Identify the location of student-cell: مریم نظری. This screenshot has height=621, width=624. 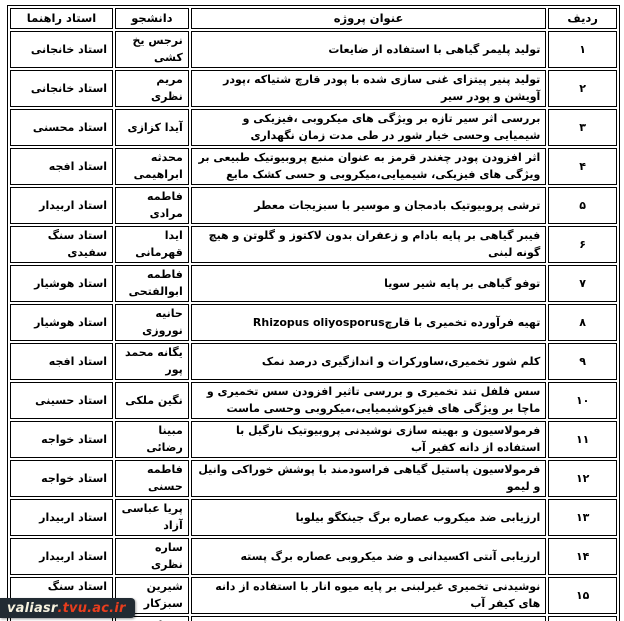
(152, 89).